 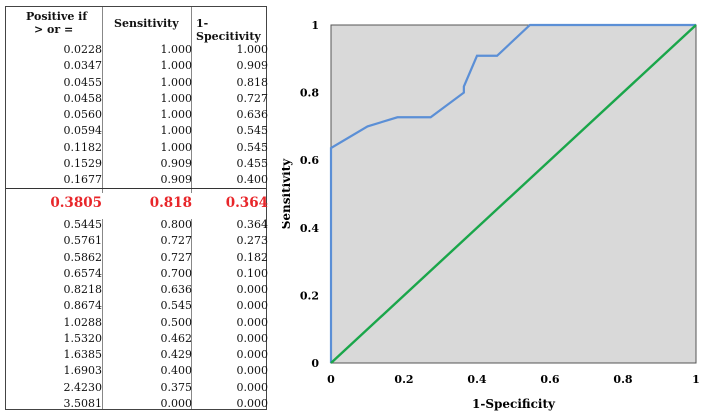 I want to click on table-row: 0.0455 1.000 0.818, so click(x=137, y=83).